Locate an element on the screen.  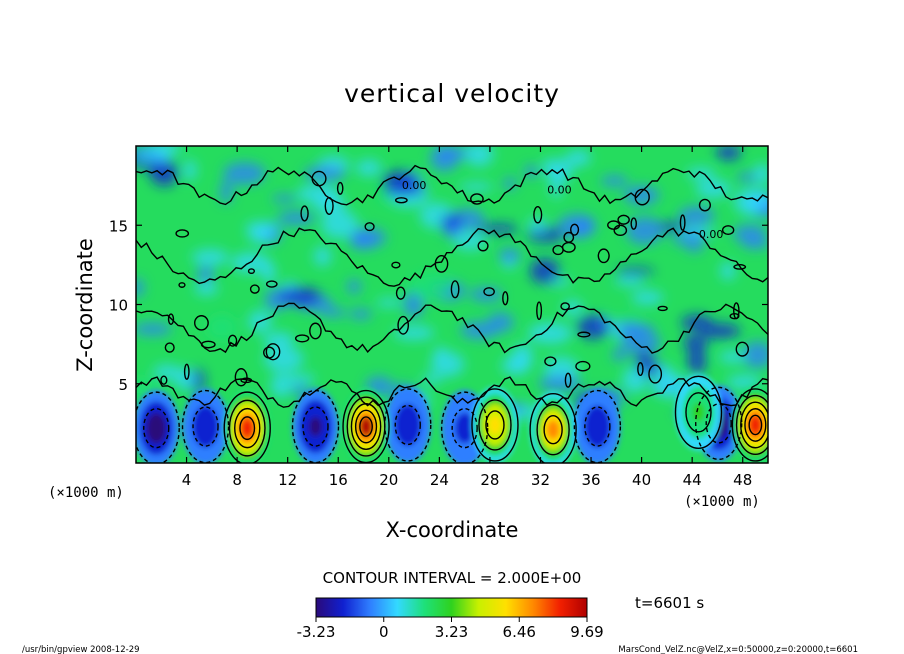
y-axis-label: Z-coordinate is located at coordinates (85, 305).